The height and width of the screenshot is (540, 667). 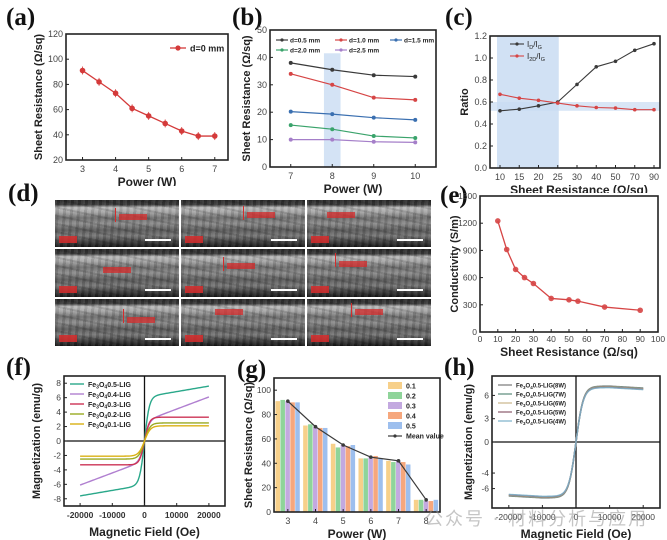 I want to click on bar-0.1-6W, so click(x=361, y=485).